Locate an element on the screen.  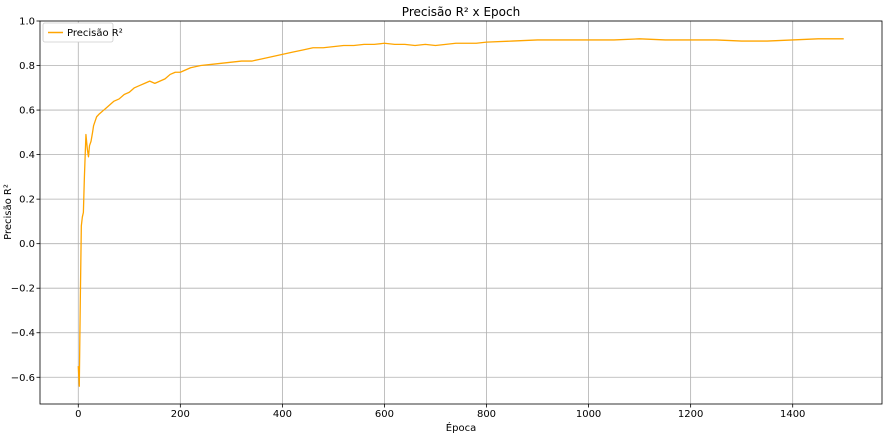
y-tick-label: 0.0 is located at coordinates (27, 244).